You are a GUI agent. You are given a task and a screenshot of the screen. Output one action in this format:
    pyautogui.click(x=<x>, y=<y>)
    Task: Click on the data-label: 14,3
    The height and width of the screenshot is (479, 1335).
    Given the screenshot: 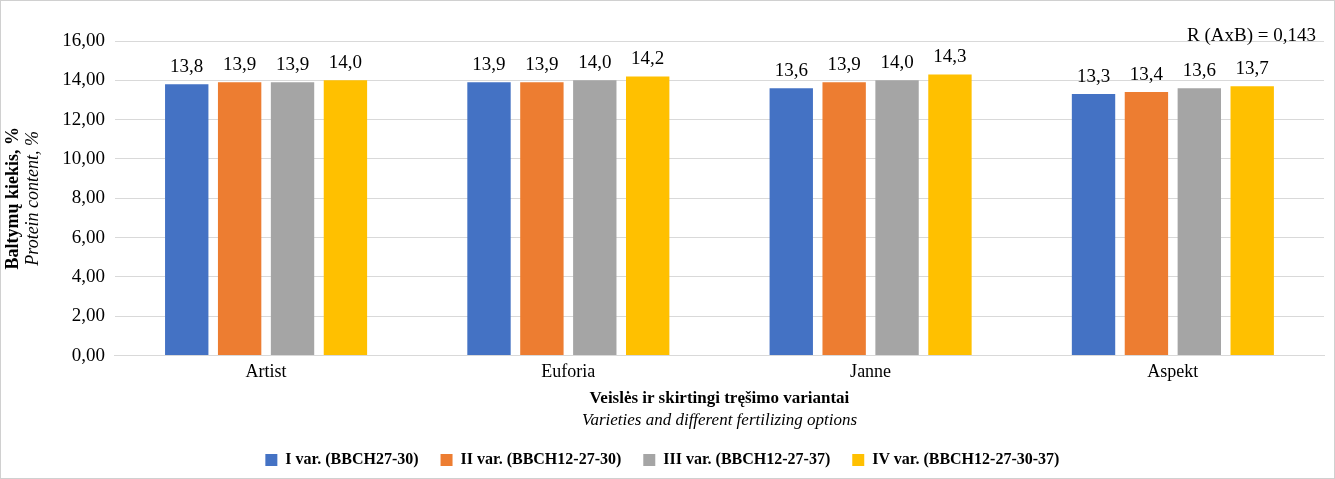 What is the action you would take?
    pyautogui.click(x=950, y=55)
    